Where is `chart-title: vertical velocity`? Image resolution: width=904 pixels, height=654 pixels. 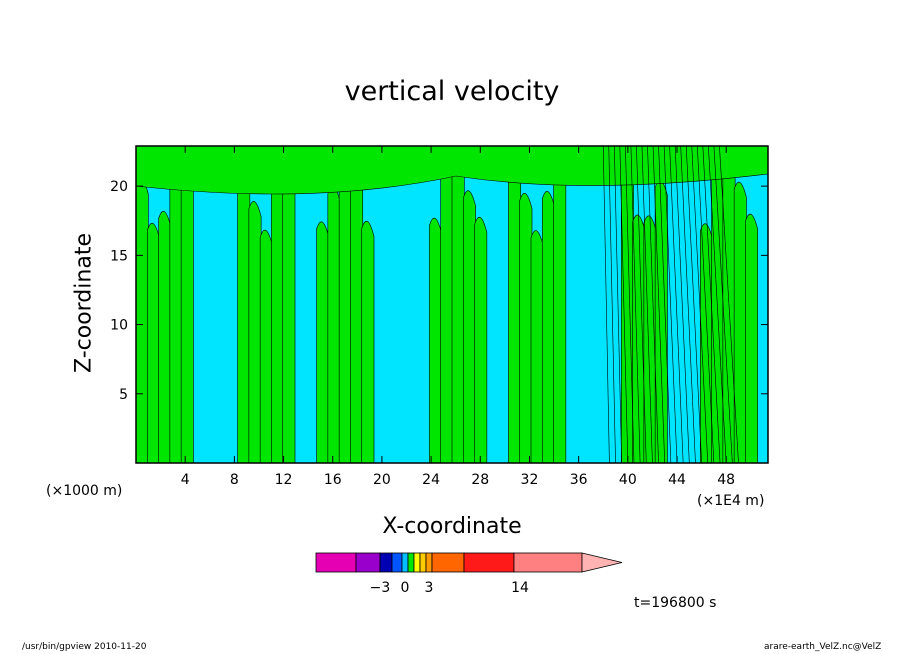 chart-title: vertical velocity is located at coordinates (452, 91).